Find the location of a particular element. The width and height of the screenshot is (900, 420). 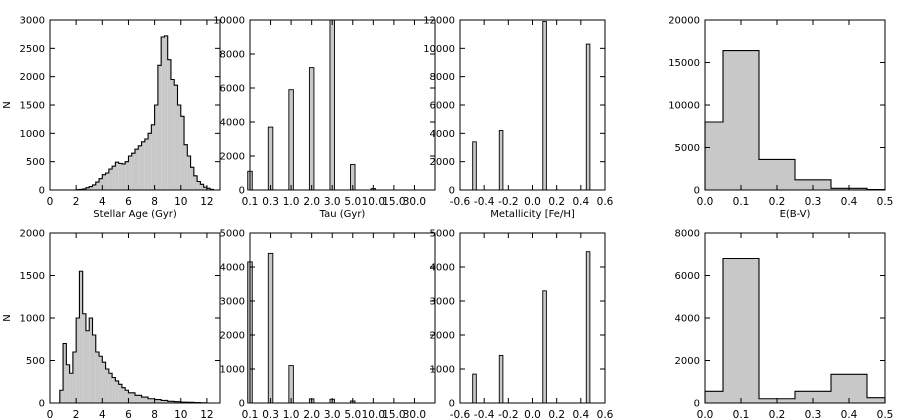

x-axis-label: Metallicity [Fe/H] is located at coordinates (532, 214).